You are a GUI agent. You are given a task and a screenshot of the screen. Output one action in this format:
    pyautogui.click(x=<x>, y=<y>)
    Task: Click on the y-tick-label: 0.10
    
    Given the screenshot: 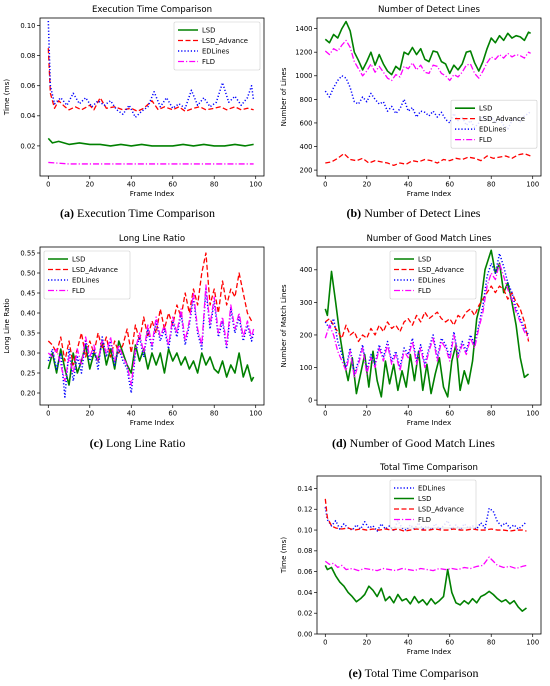 What is the action you would take?
    pyautogui.click(x=304, y=530)
    